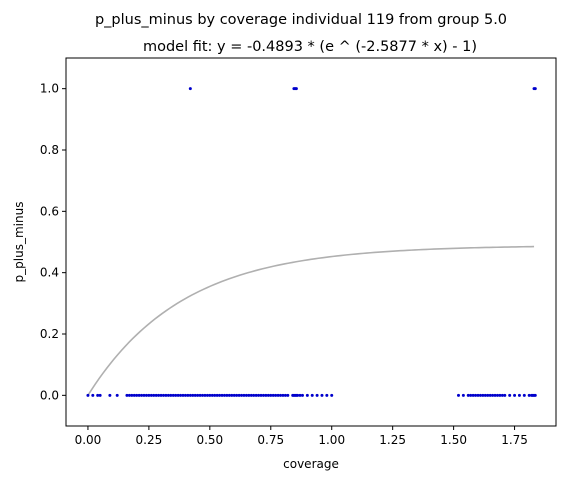  What do you see at coordinates (49, 150) in the screenshot?
I see `y-tick-label: 0.8` at bounding box center [49, 150].